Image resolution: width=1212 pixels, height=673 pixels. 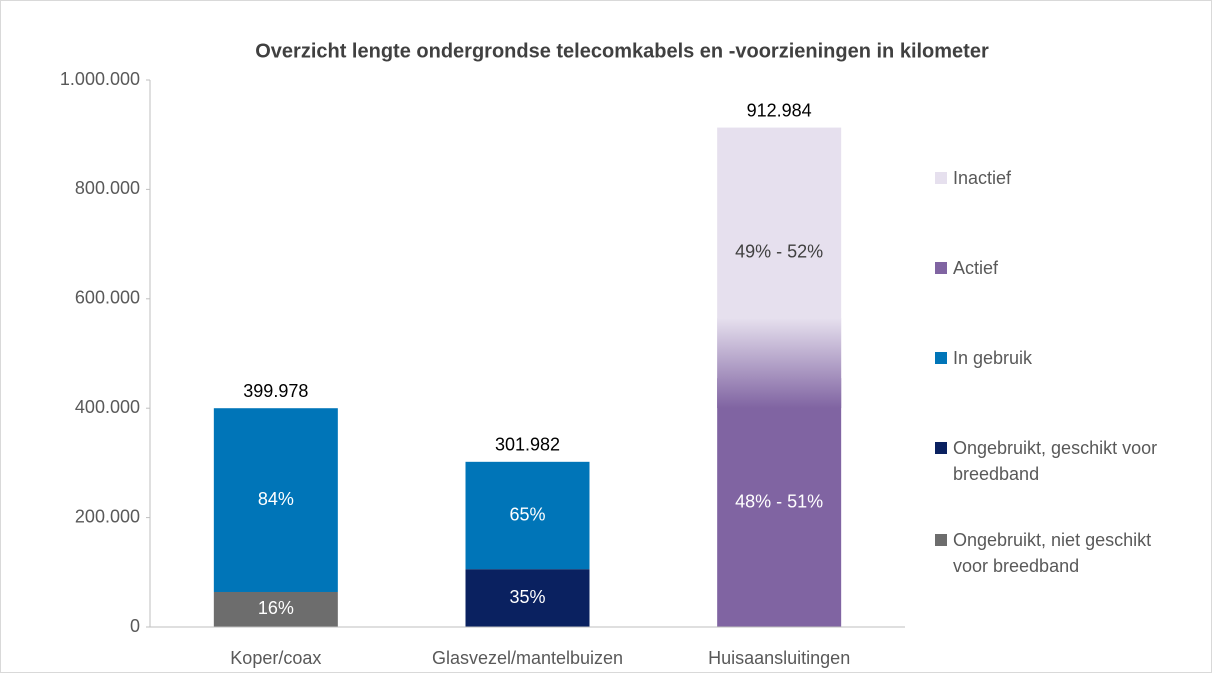 I want to click on legend-item: Ongebruikt, niet geschikt voor breedband, so click(x=1065, y=553).